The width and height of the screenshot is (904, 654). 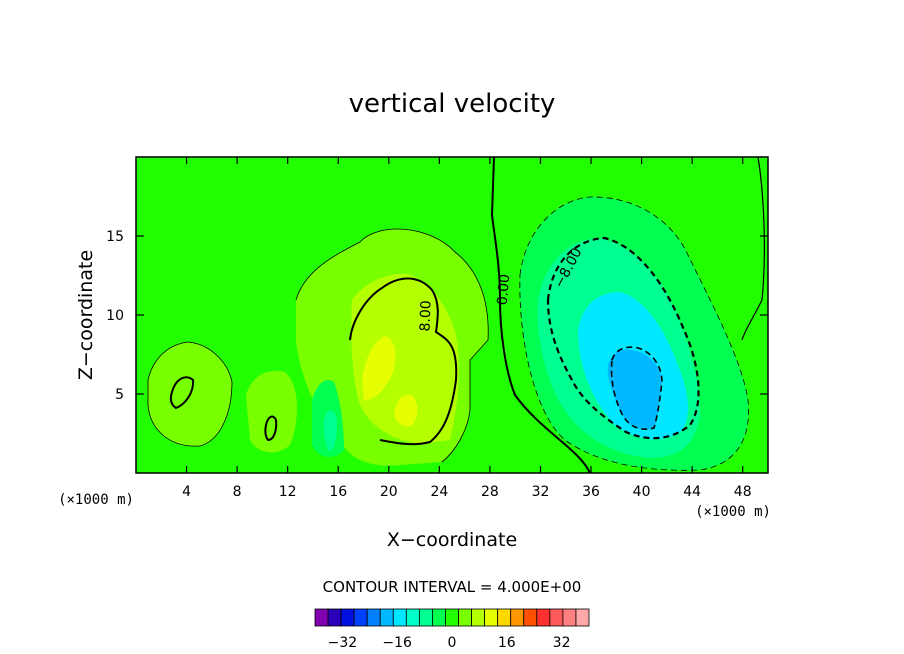 I want to click on colorbar-tick-label: 16, so click(x=507, y=643).